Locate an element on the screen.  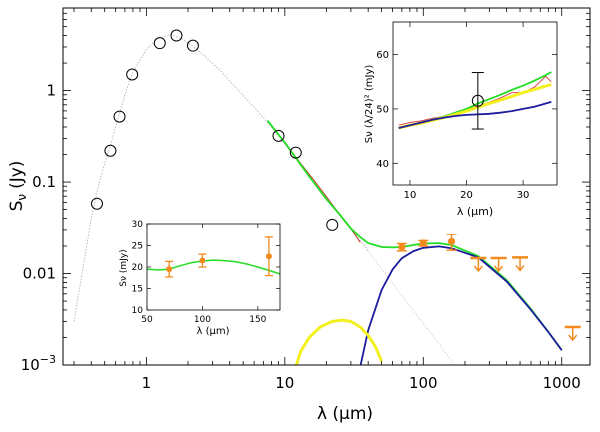
warm-dust-model-line is located at coordinates (338, 341).